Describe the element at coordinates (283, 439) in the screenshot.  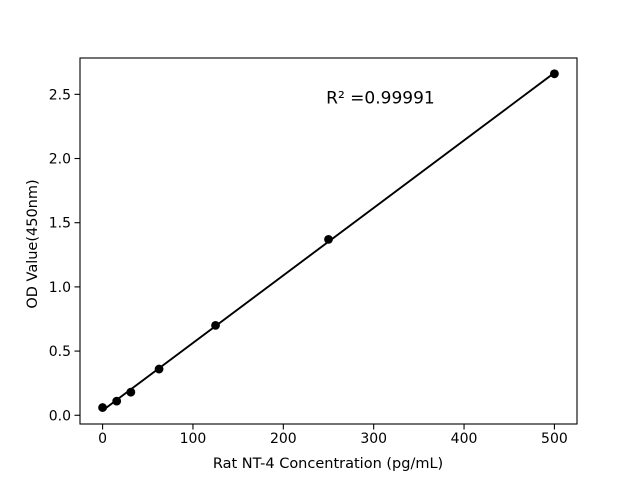
I see `x-tick-label: 200` at that location.